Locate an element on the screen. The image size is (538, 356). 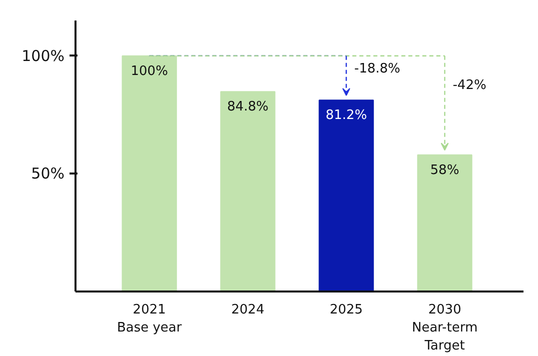
x-tick-label: 2030 Near-term Target is located at coordinates (445, 328).